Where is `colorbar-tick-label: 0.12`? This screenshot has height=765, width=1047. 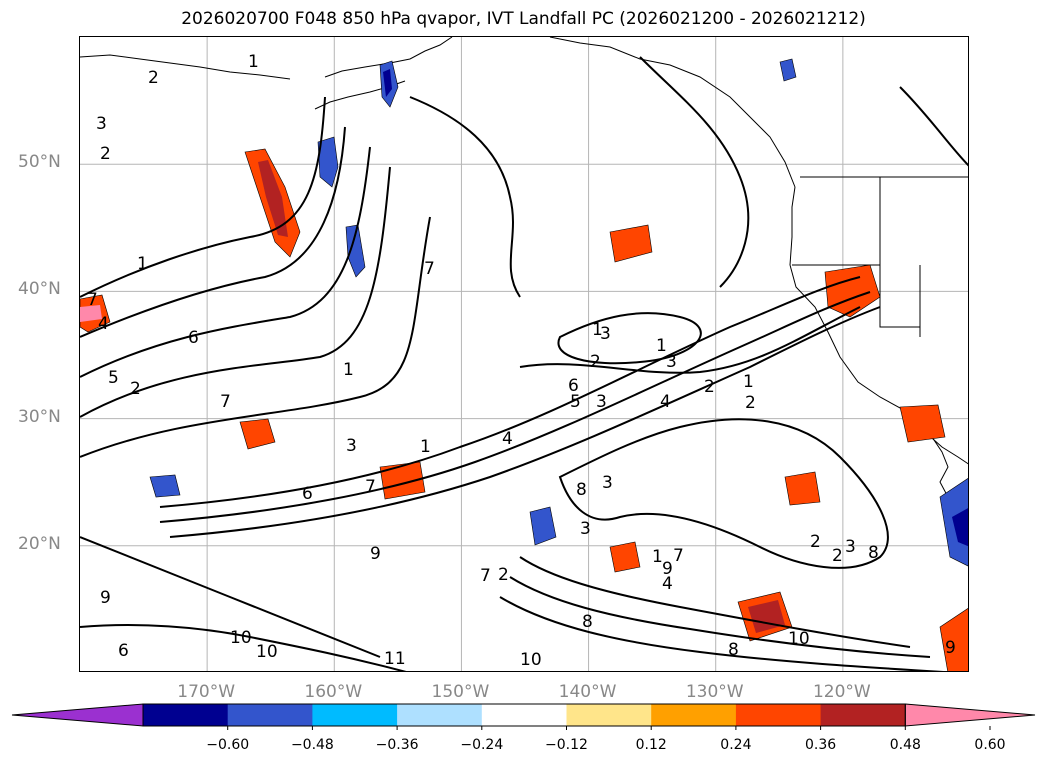 colorbar-tick-label: 0.12 is located at coordinates (651, 745).